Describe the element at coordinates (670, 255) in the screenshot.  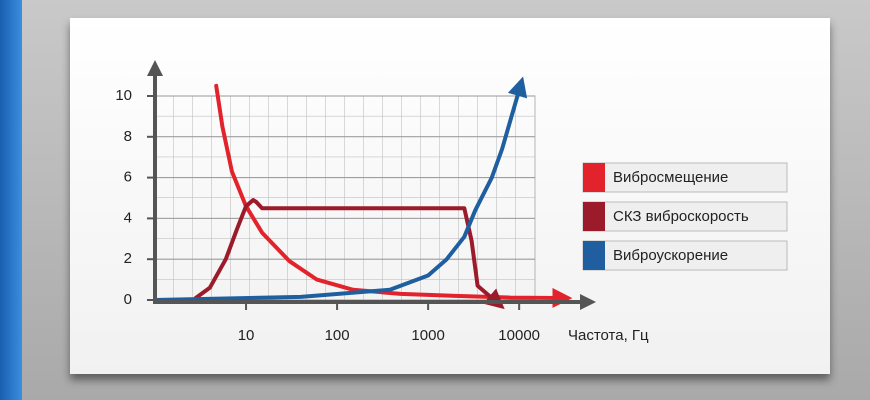
I see `legend-label: Виброускорение` at that location.